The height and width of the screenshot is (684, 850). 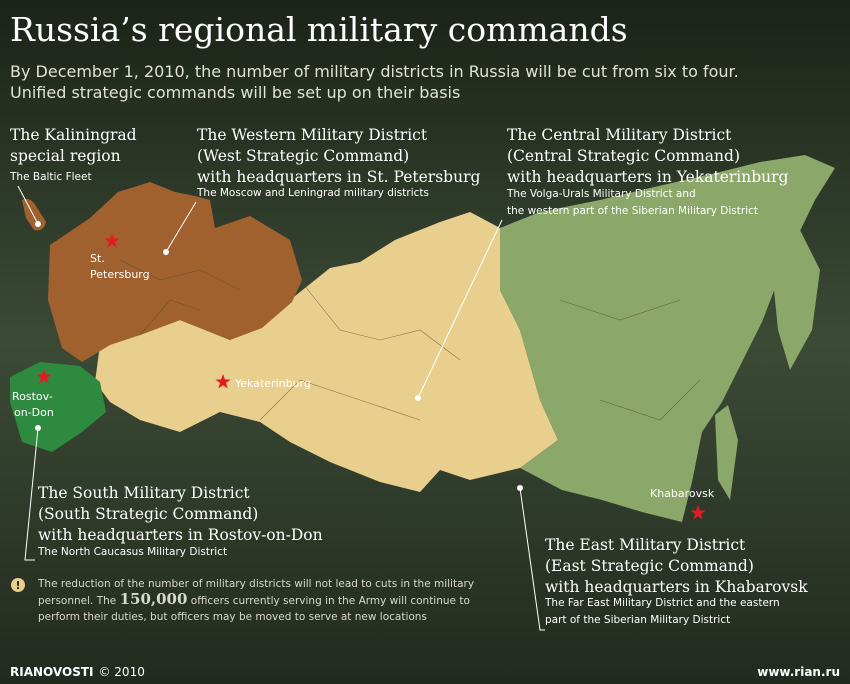 What do you see at coordinates (180, 535) in the screenshot?
I see `region-heading: with headquarters in Rostov-on-Don` at bounding box center [180, 535].